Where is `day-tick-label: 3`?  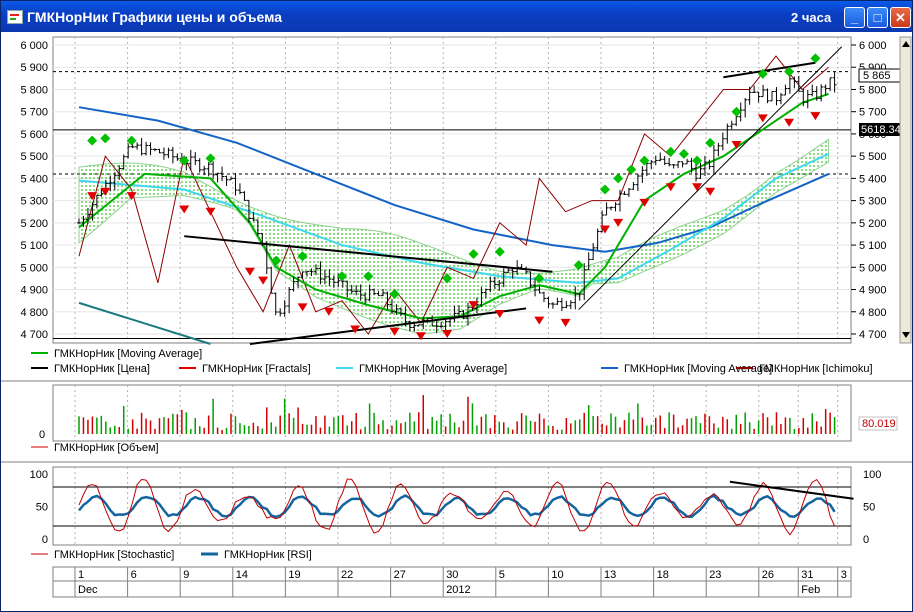
day-tick-label: 3 is located at coordinates (844, 575).